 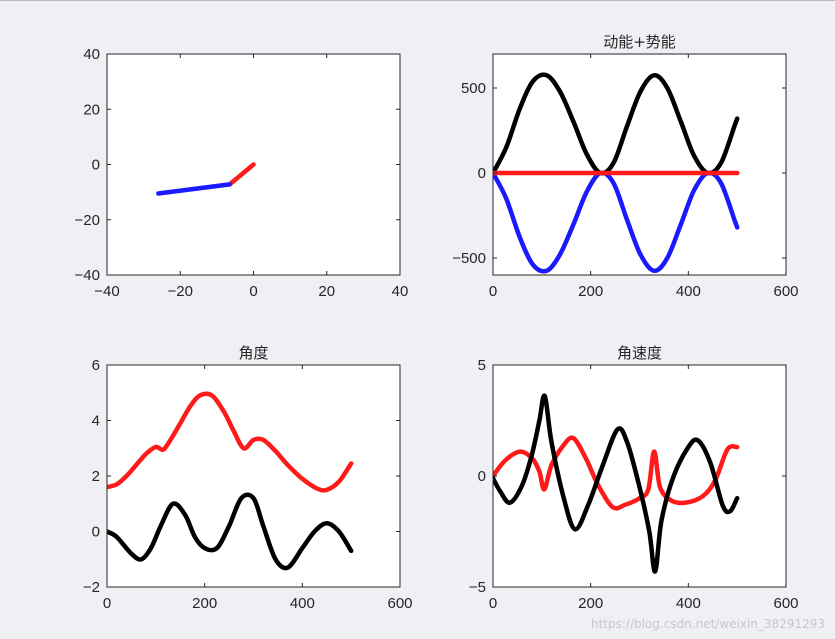 What do you see at coordinates (707, 624) in the screenshot?
I see `watermark: https://blog.csdn.net/weixin_38291293` at bounding box center [707, 624].